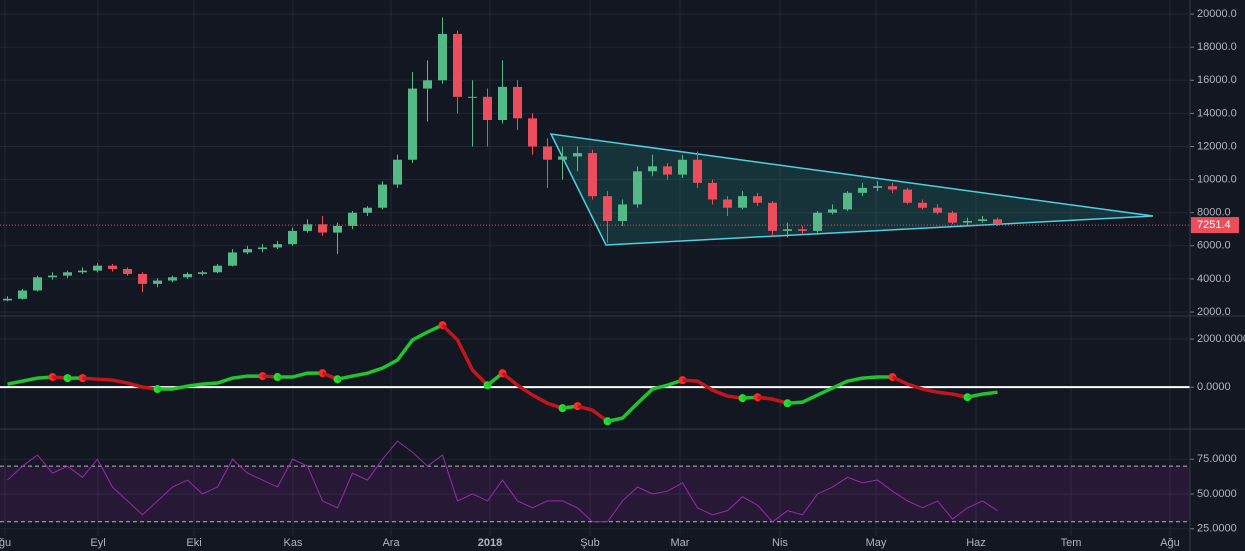  Describe the element at coordinates (1170, 543) in the screenshot. I see `x-tick-label: Ağu` at that location.